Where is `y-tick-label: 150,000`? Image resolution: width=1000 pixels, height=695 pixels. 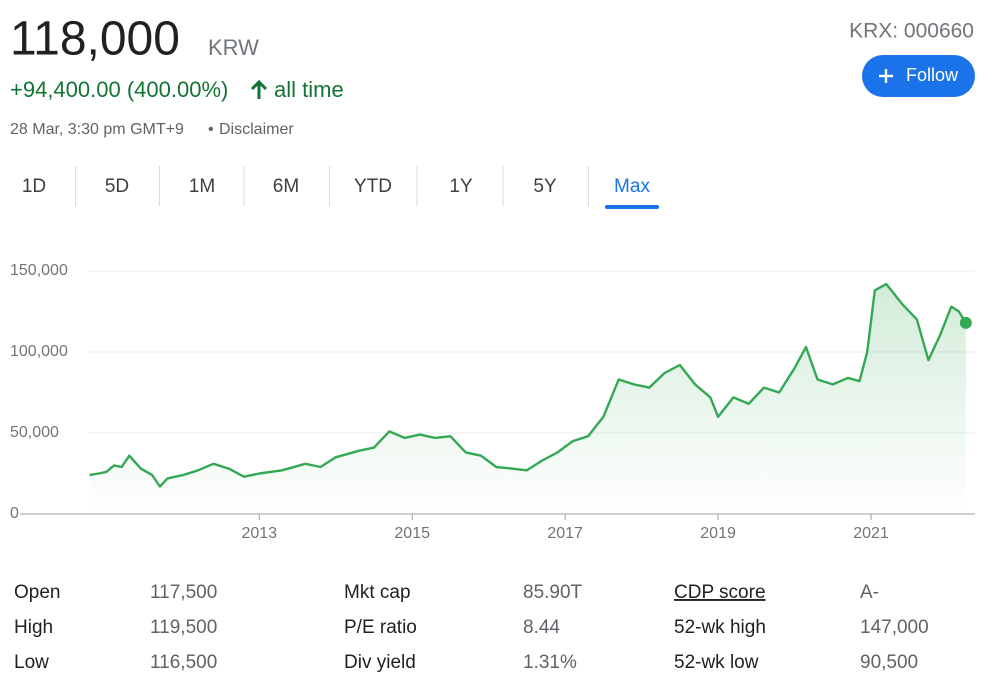
y-tick-label: 150,000 is located at coordinates (39, 270).